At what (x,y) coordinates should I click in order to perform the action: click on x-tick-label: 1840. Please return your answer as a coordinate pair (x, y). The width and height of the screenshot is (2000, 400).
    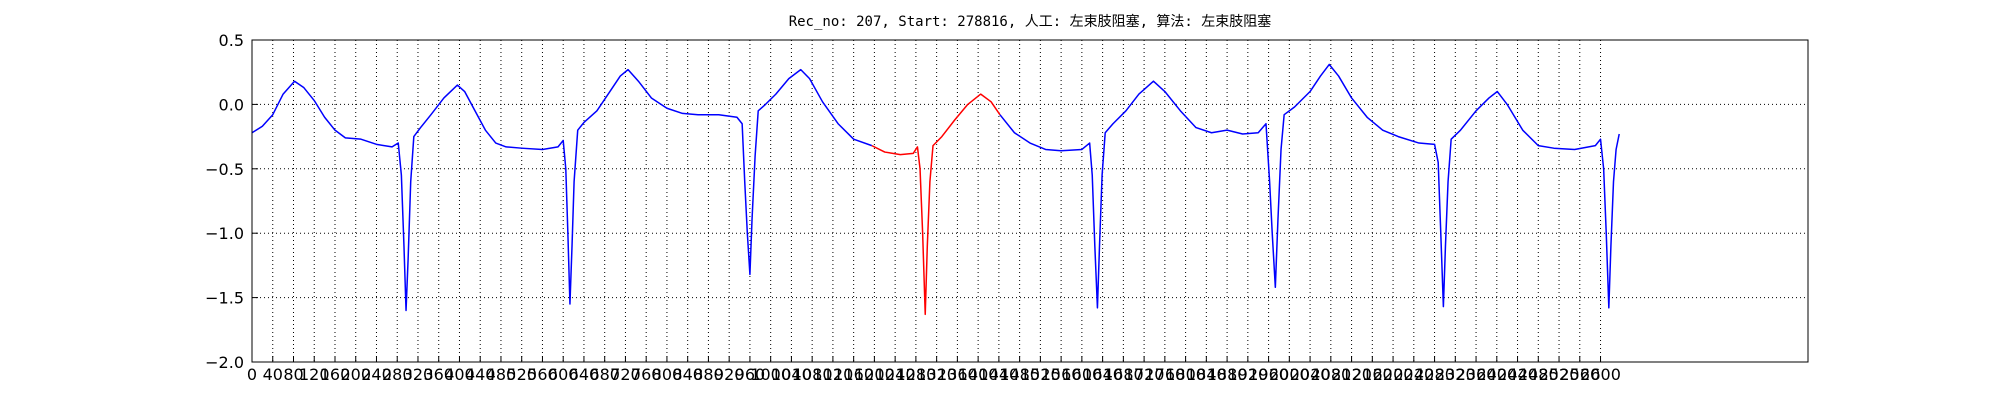
    Looking at the image, I should click on (1206, 374).